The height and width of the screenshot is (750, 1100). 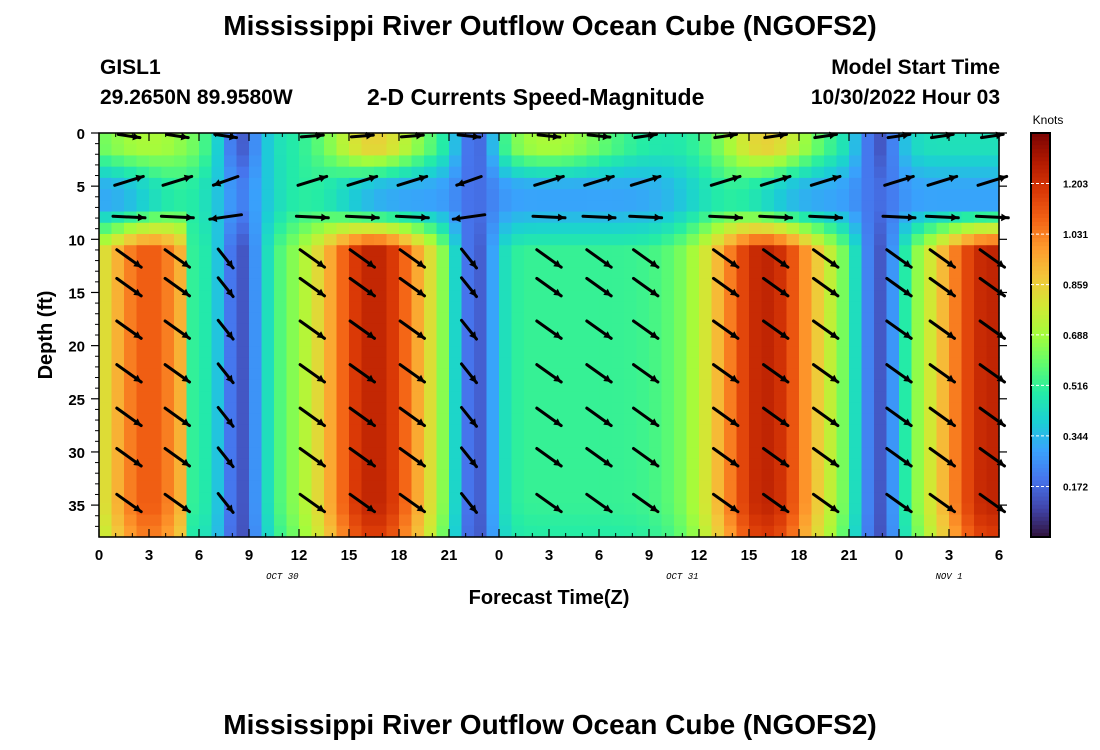 What do you see at coordinates (699, 555) in the screenshot?
I see `x-tick-label: 12` at bounding box center [699, 555].